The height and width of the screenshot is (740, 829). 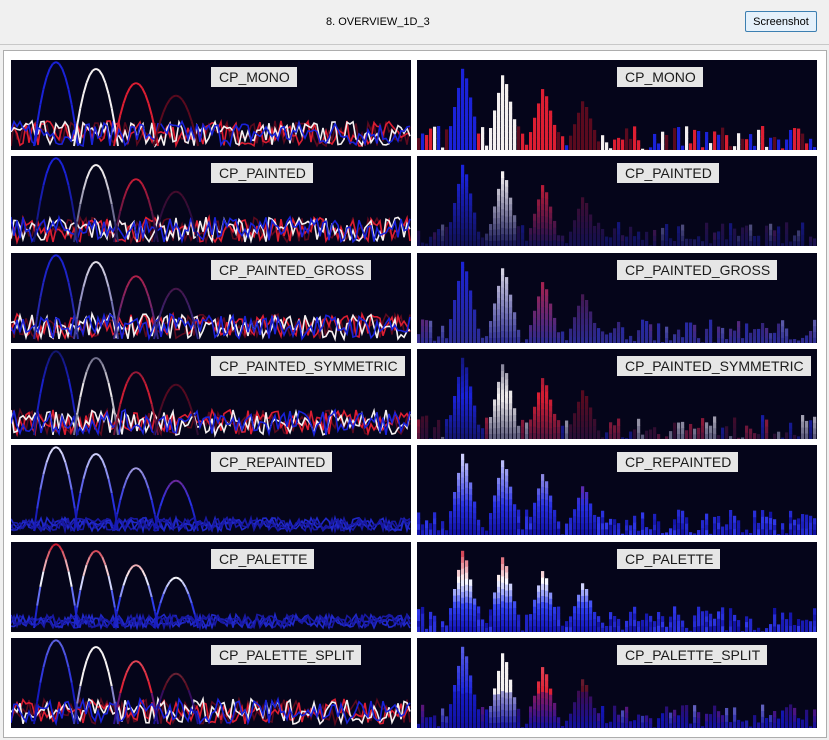 What do you see at coordinates (781, 21) in the screenshot?
I see `screenshot-button: Screenshot` at bounding box center [781, 21].